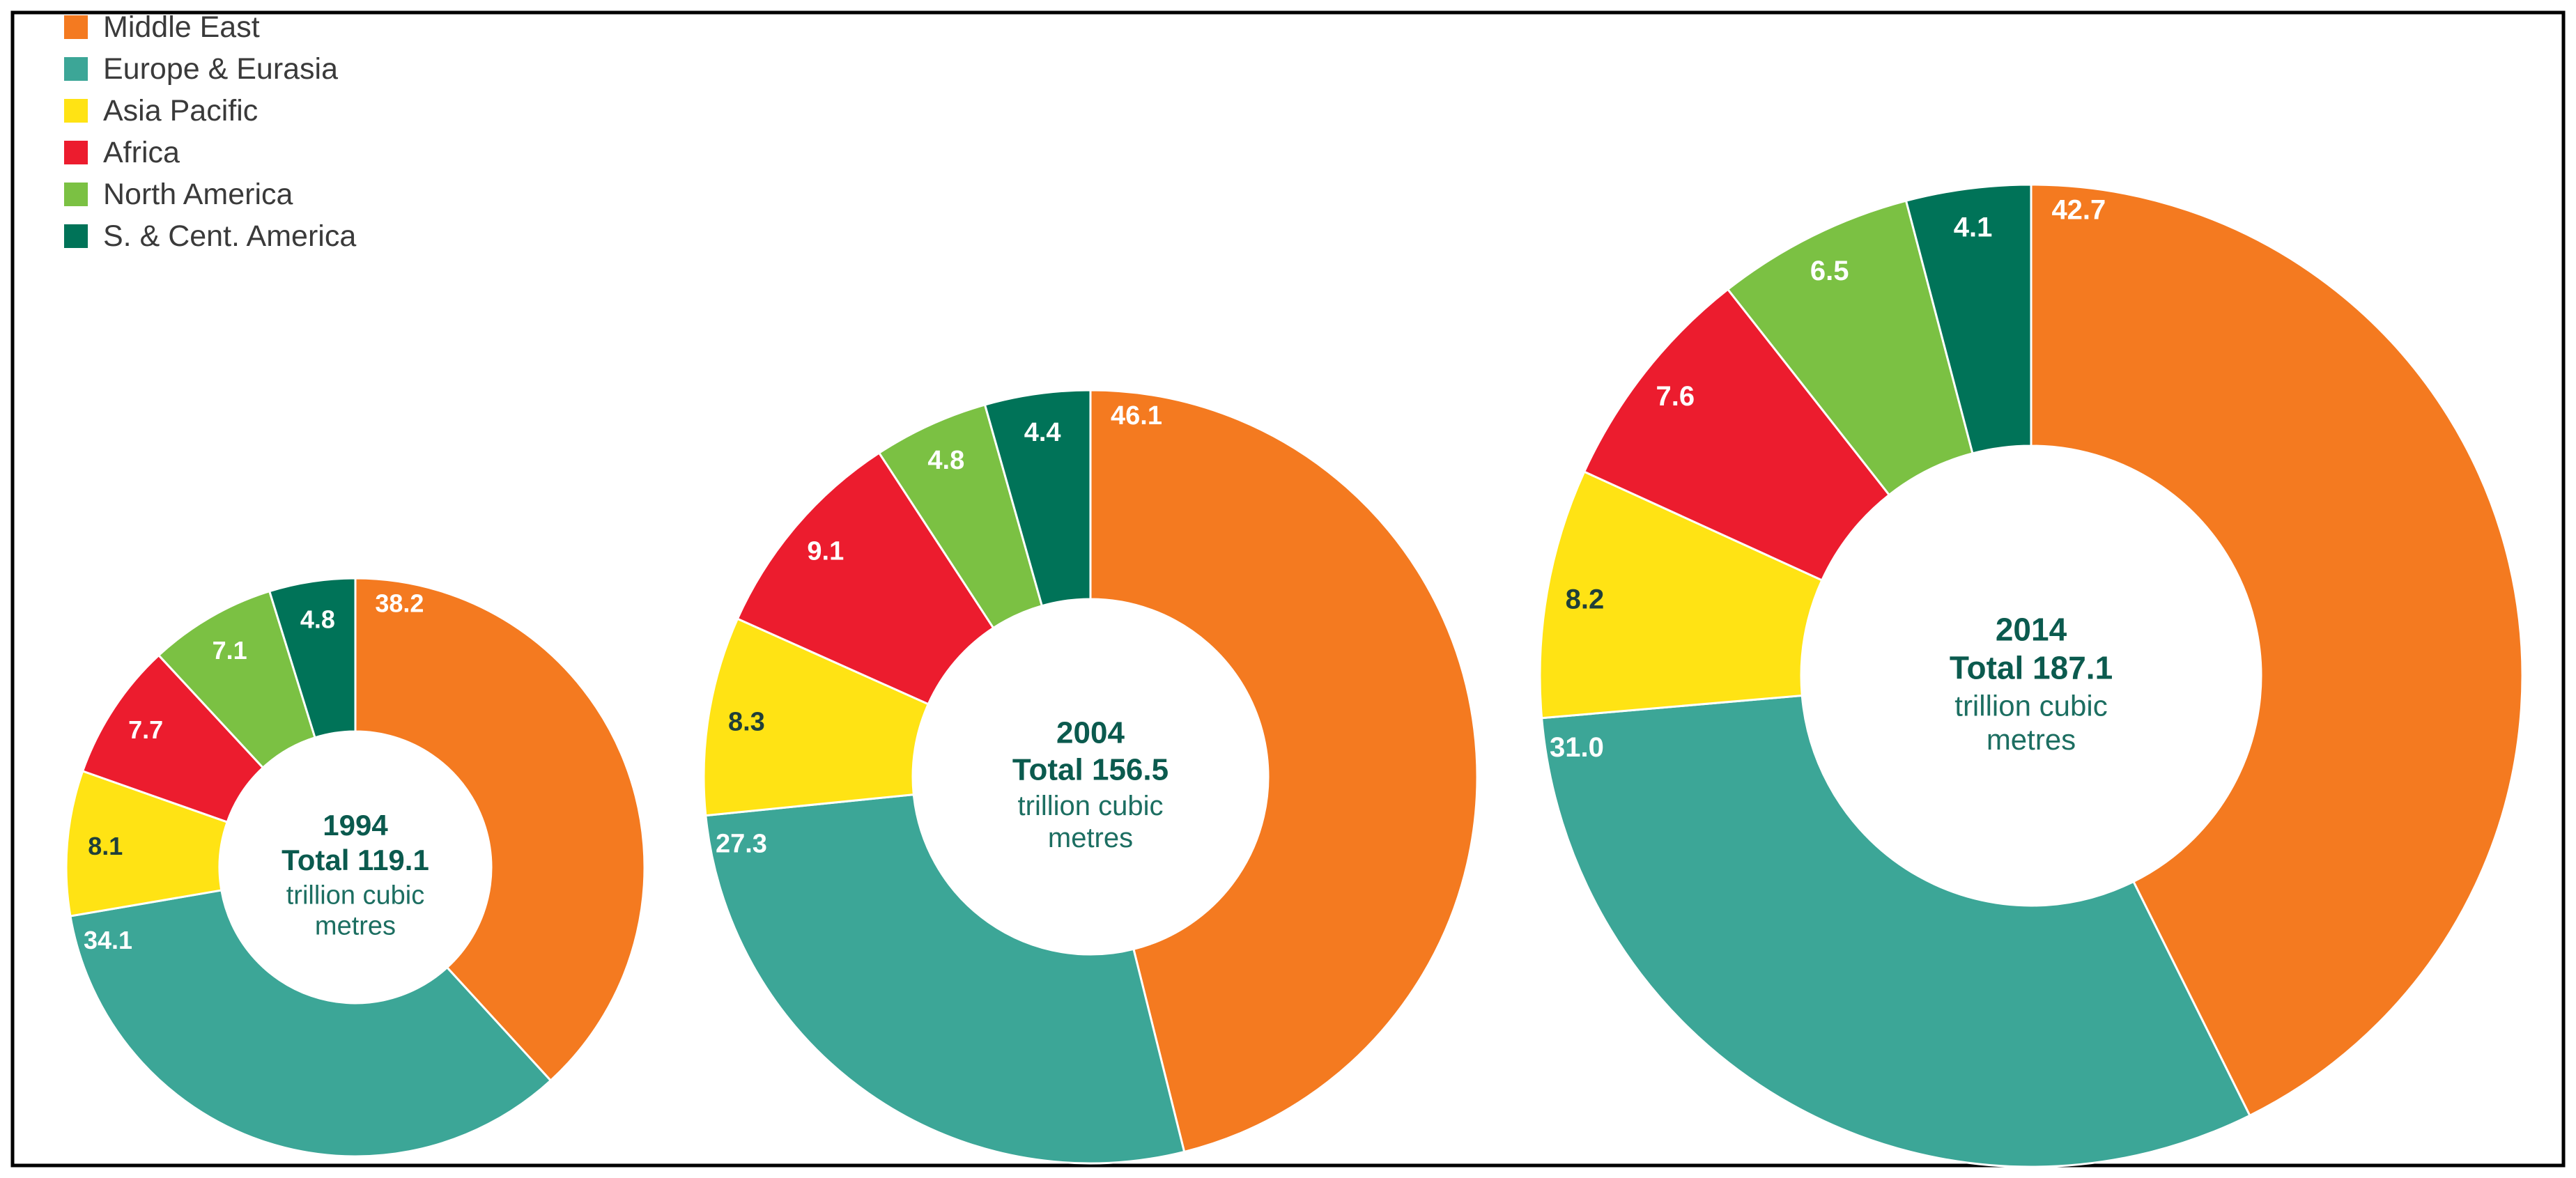 The height and width of the screenshot is (1178, 2576). What do you see at coordinates (145, 730) in the screenshot?
I see `slice-label-1994-africa: 7.7` at bounding box center [145, 730].